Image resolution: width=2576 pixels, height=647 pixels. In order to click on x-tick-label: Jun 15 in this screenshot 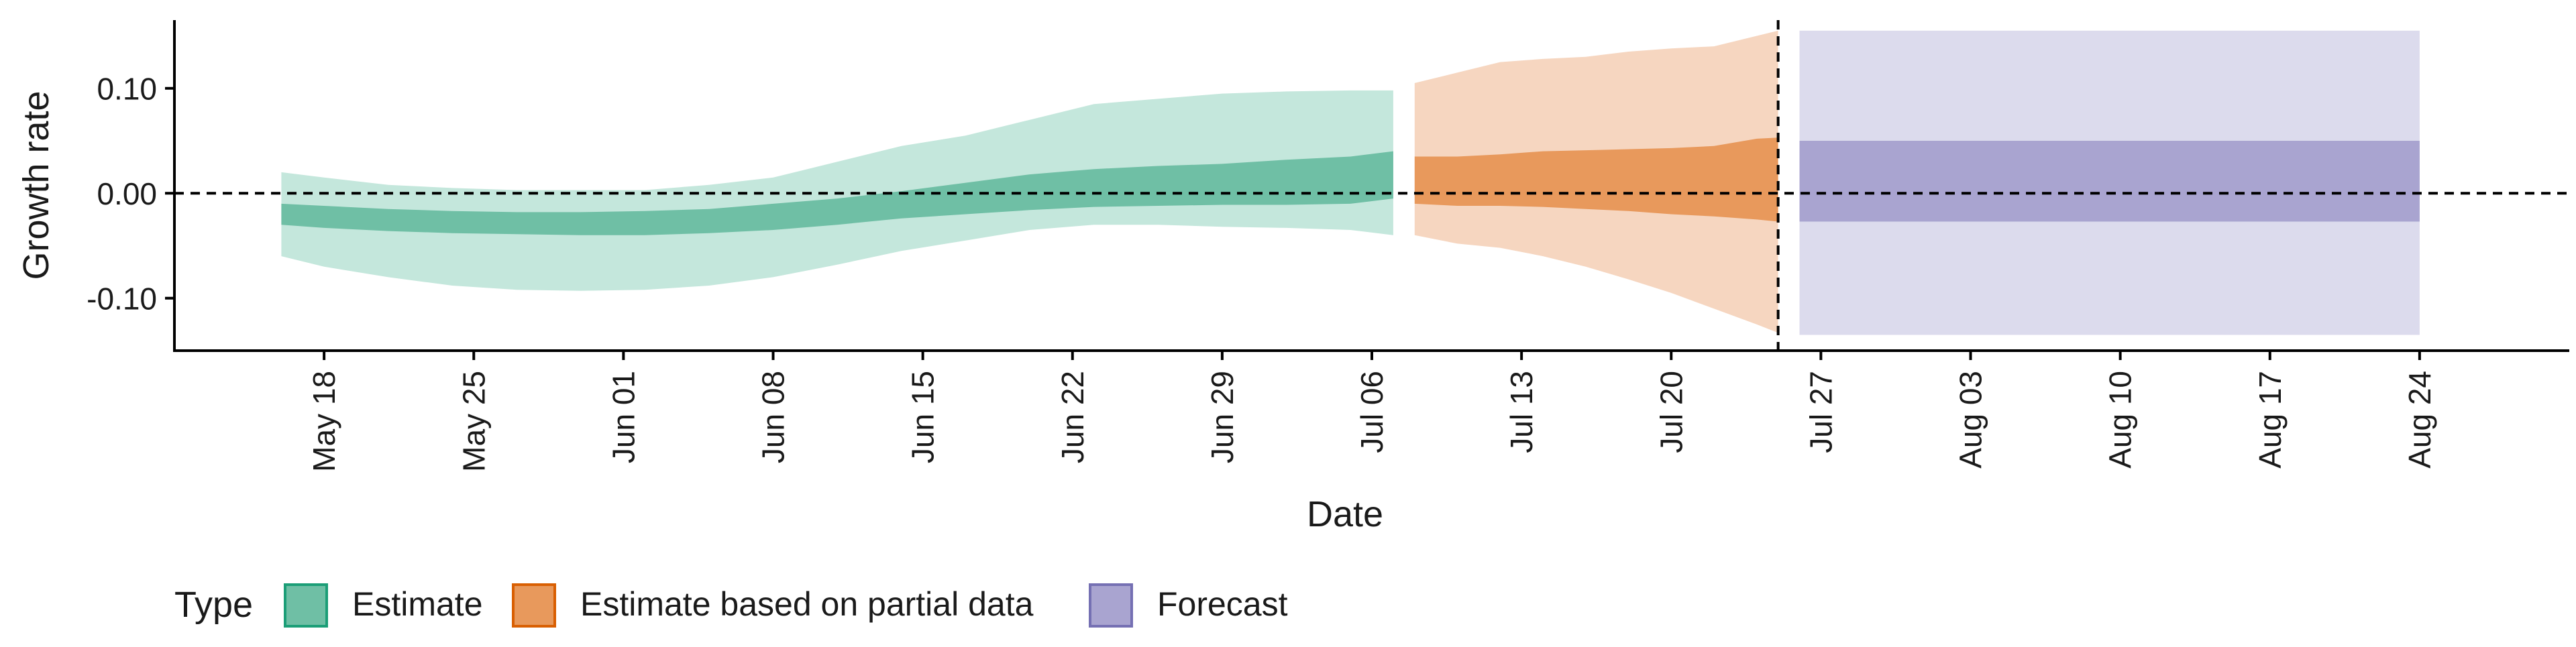, I will do `click(923, 417)`.